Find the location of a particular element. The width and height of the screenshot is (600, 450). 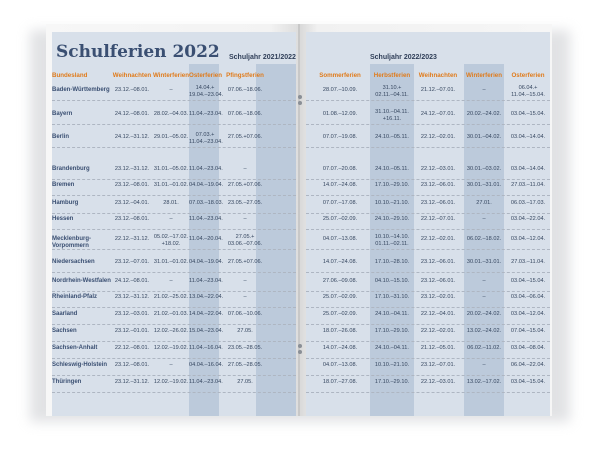

column-header: Weihnachten is located at coordinates (438, 75).